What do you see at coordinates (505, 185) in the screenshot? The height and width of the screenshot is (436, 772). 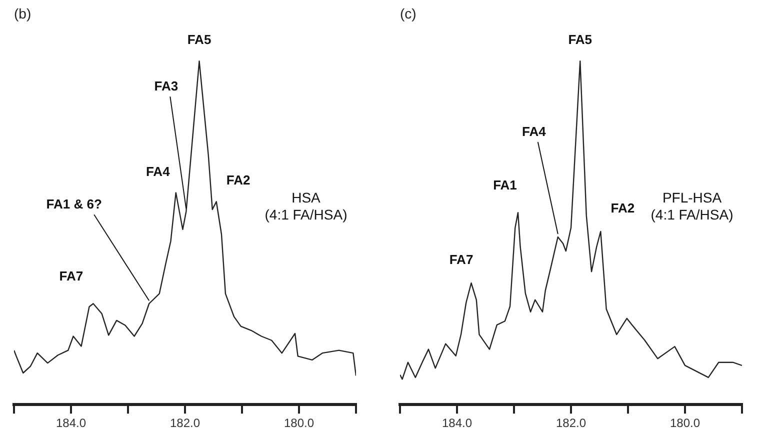 I see `annotation: FA1` at bounding box center [505, 185].